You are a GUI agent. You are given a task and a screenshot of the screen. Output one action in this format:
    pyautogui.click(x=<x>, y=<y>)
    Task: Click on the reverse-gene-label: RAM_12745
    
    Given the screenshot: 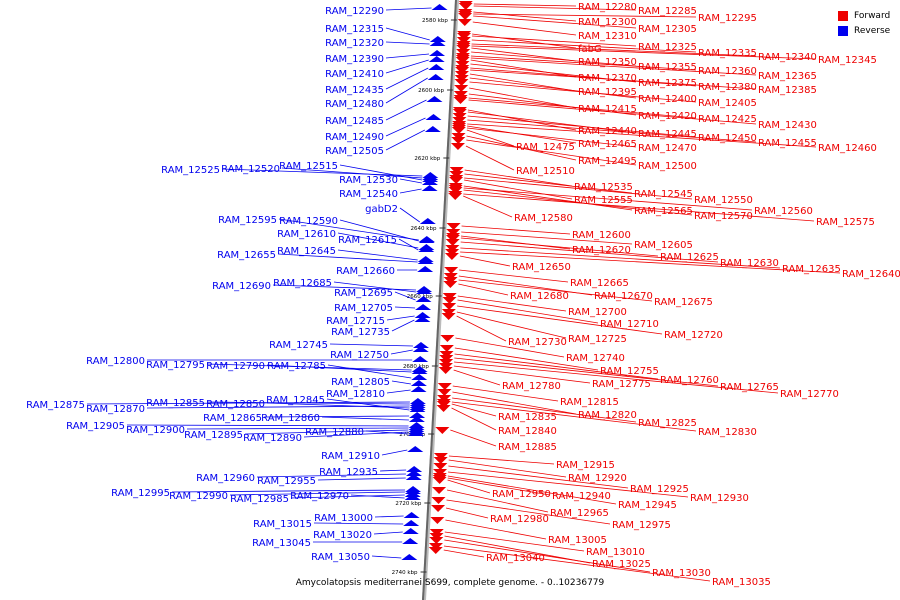 What is the action you would take?
    pyautogui.click(x=298, y=345)
    